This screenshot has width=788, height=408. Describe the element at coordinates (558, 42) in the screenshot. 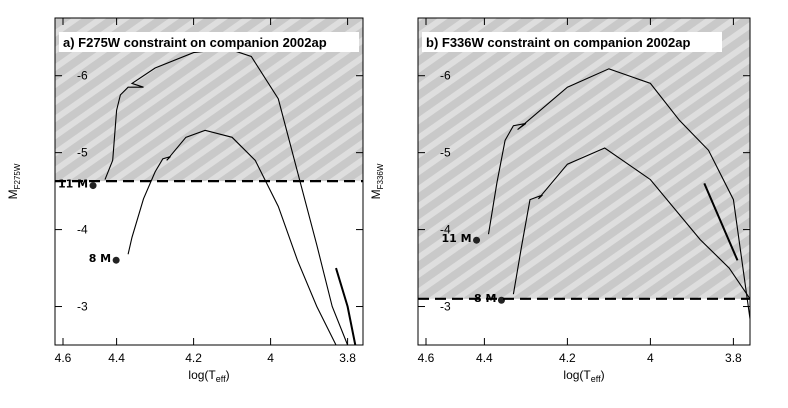

I see `chart-title: b) F336W constraint on companion 2002ap` at that location.